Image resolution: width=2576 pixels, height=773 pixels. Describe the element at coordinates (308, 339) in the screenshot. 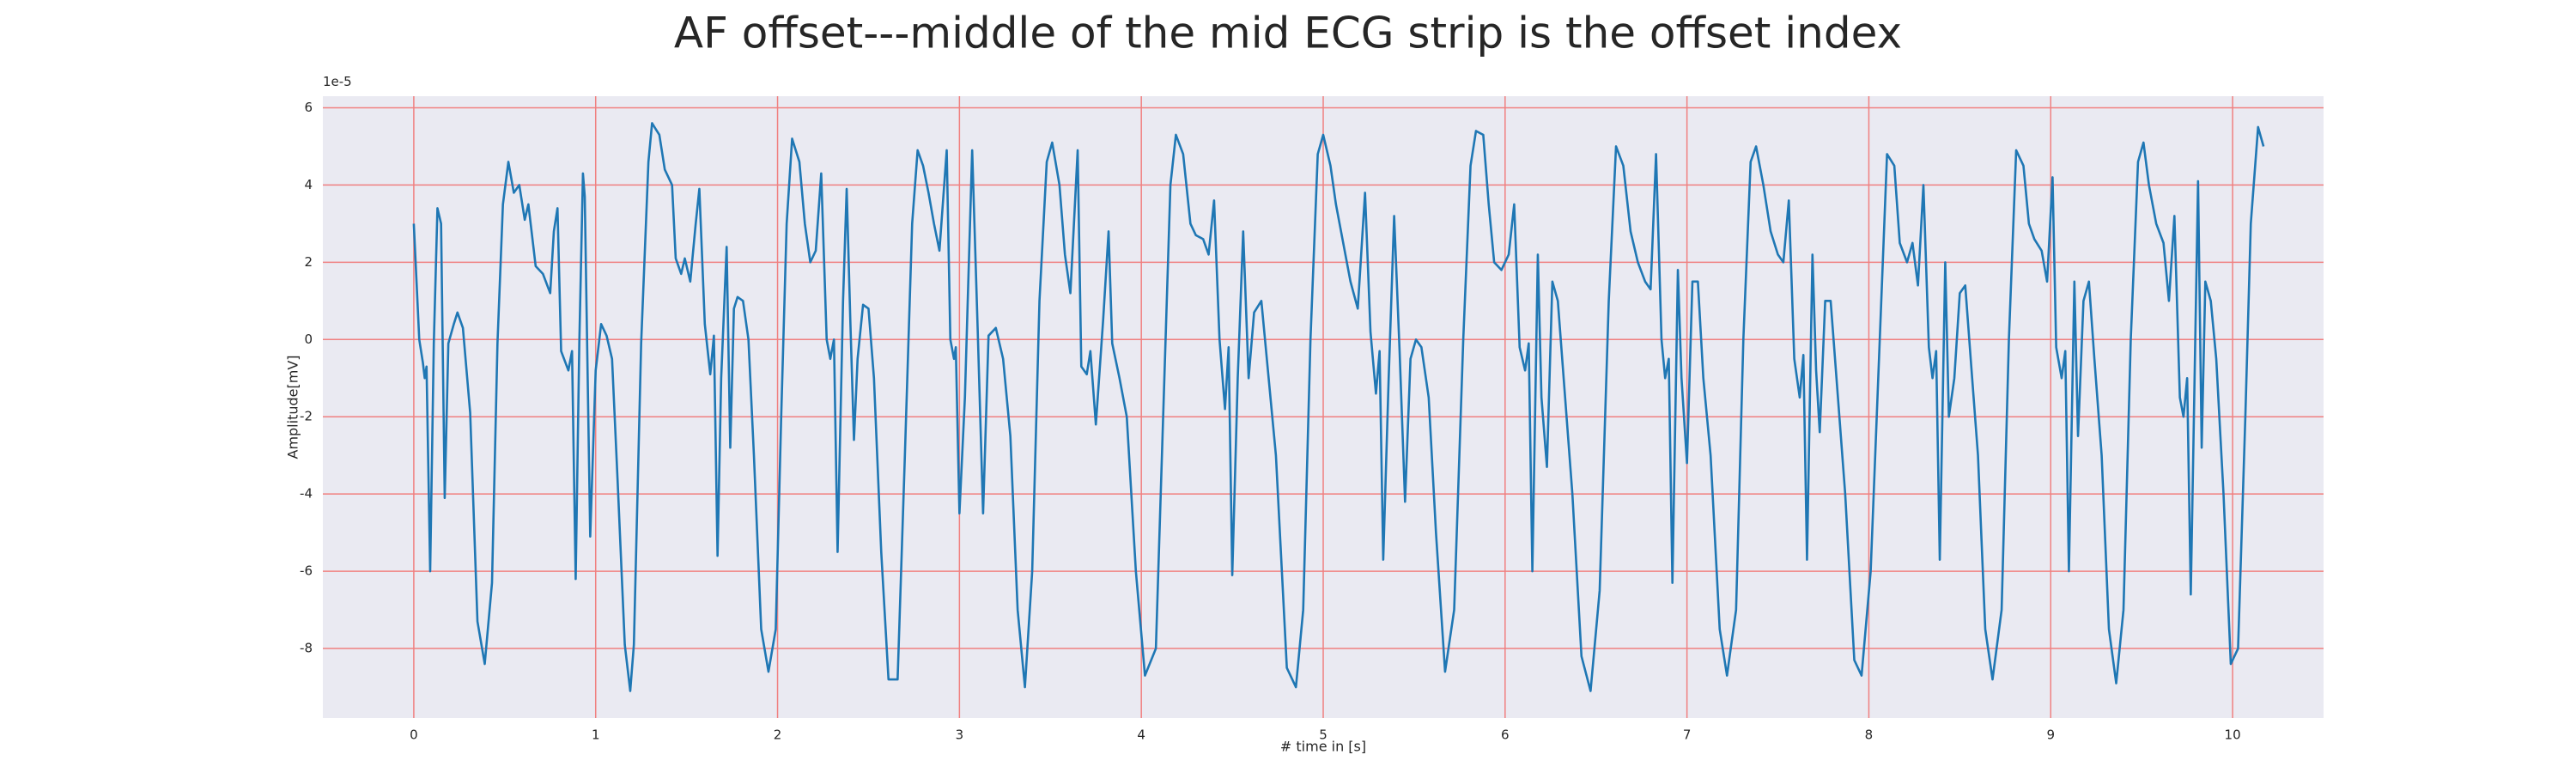

I see `y-tick-label: 0` at that location.